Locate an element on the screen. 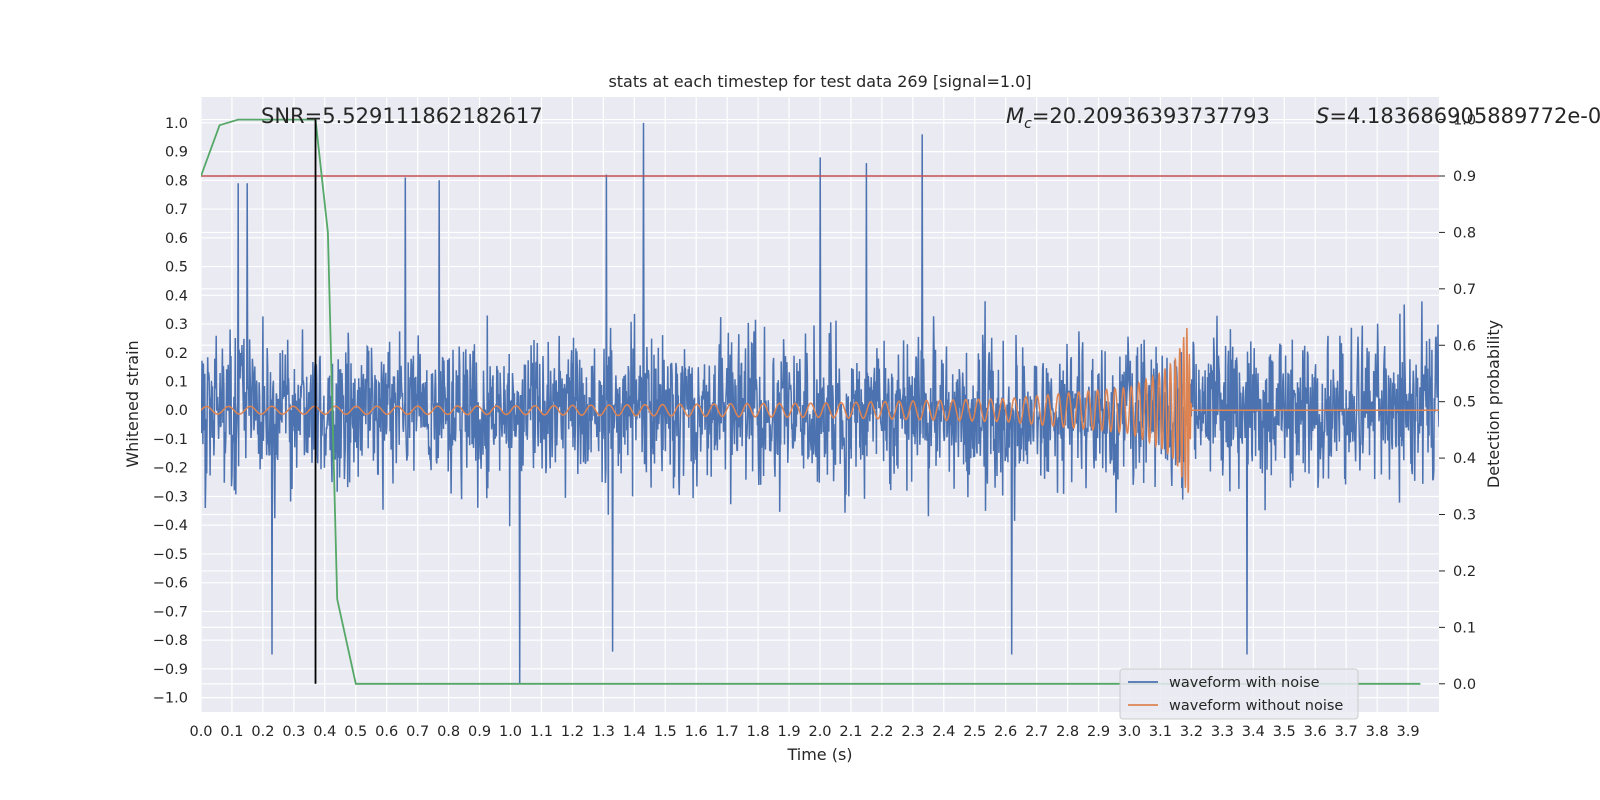  y2-axis-label: Detection probability is located at coordinates (1493, 404).